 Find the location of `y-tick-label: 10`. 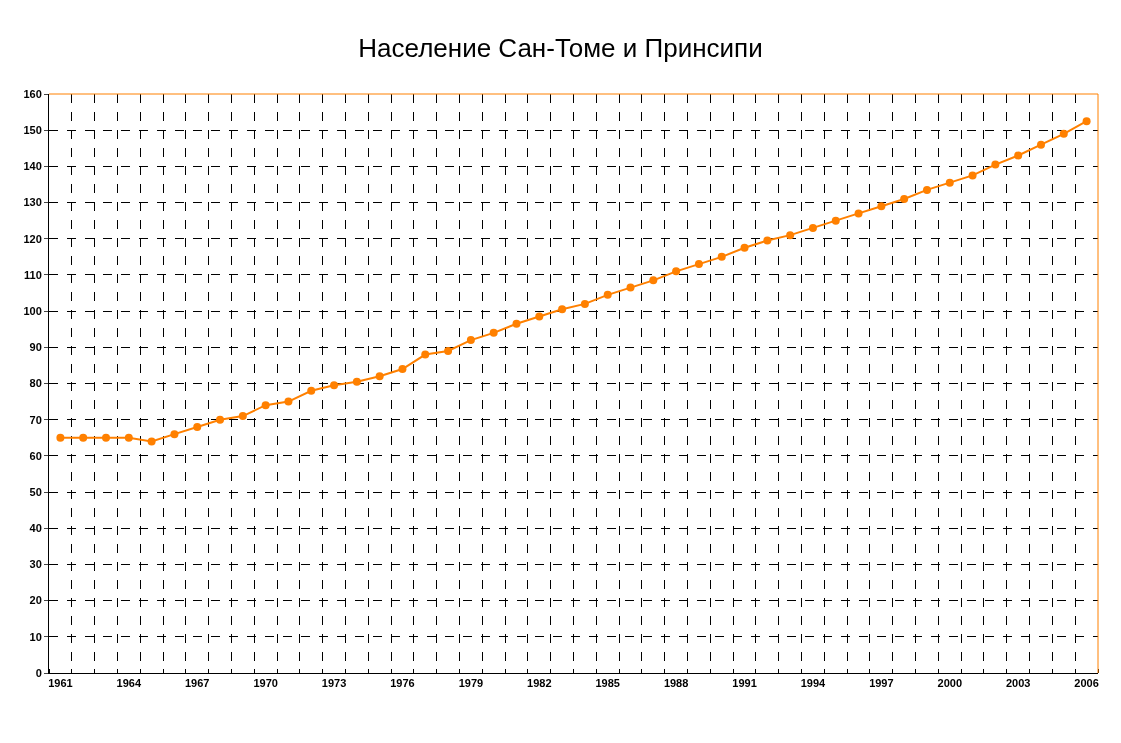

y-tick-label: 10 is located at coordinates (35, 636).